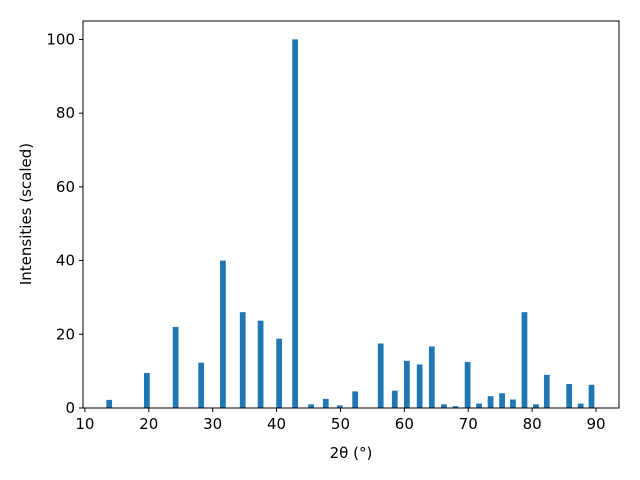 This screenshot has width=640, height=480. What do you see at coordinates (532, 424) in the screenshot?
I see `x-tick-label: 80` at bounding box center [532, 424].